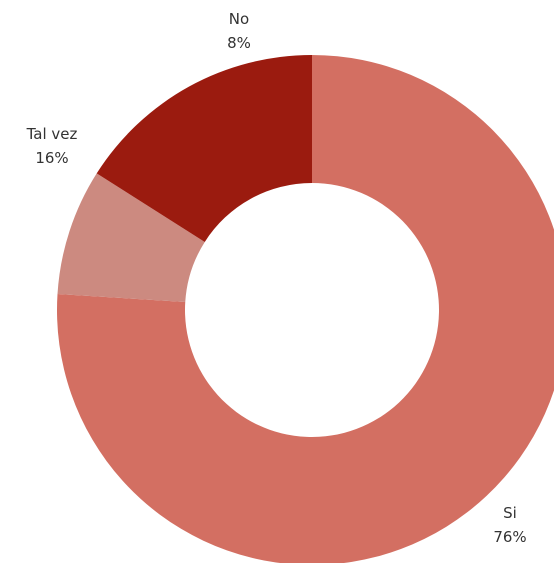 Image resolution: width=554 pixels, height=563 pixels. I want to click on slice-label-talvez-name: Tal vez, so click(52, 134).